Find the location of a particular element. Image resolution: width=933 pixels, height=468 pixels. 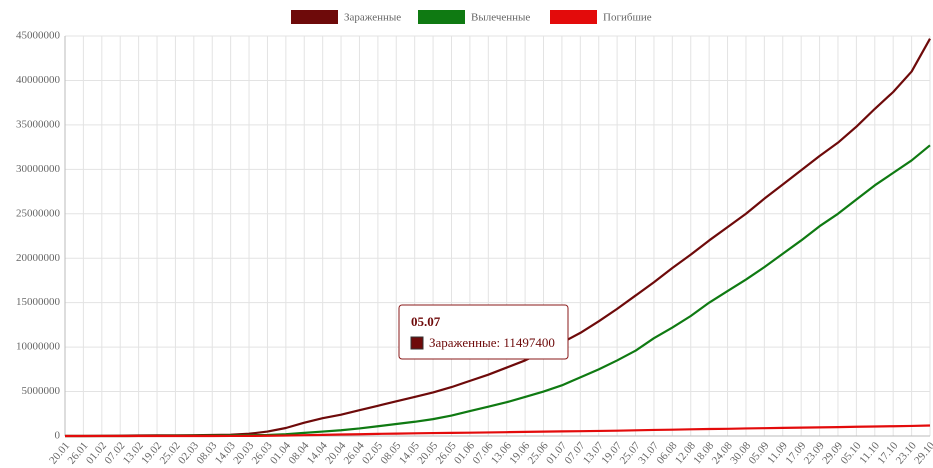

legend-label: Погибшие is located at coordinates (627, 18).